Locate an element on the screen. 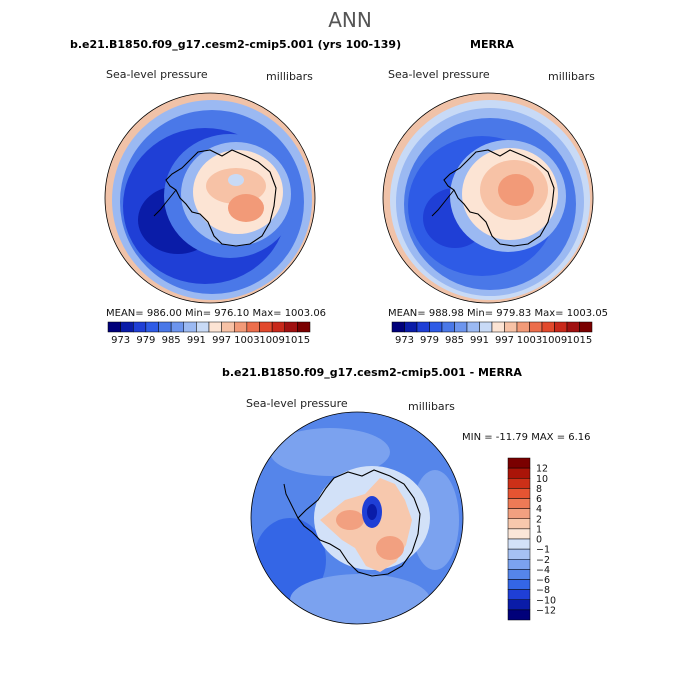 This screenshot has height=700, width=700. panel-2-antarctica-outline is located at coordinates (499, 198).